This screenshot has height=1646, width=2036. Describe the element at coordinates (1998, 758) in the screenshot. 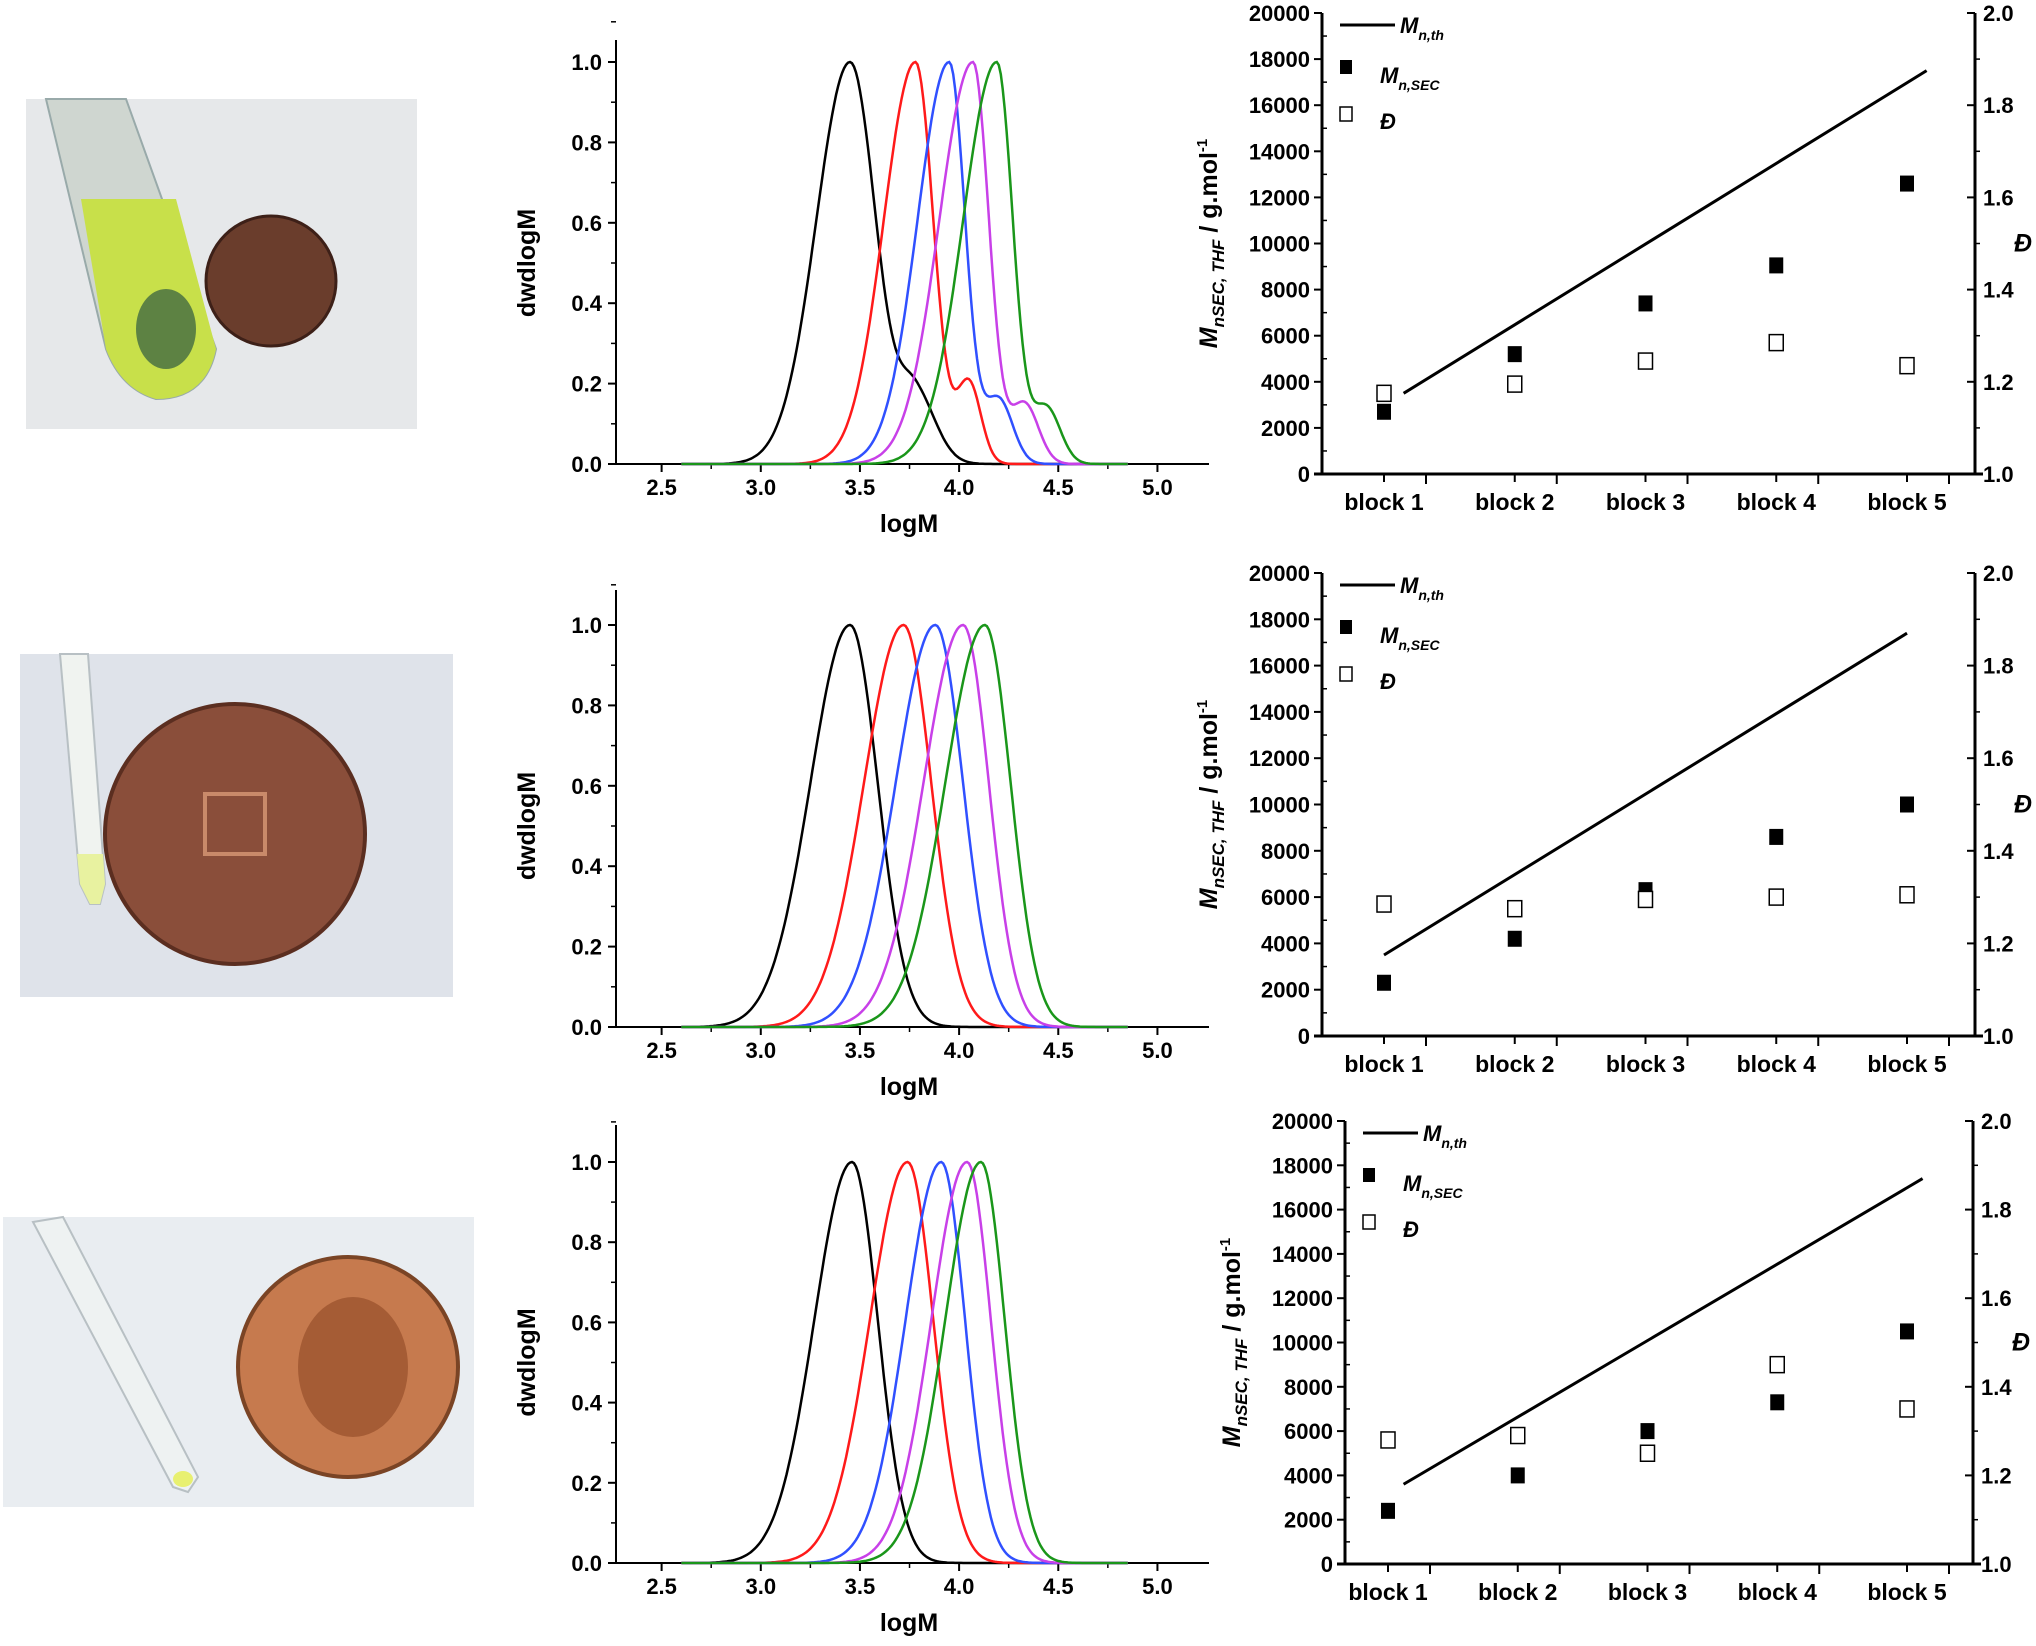

I see `y2-tick-label: 1.6` at that location.